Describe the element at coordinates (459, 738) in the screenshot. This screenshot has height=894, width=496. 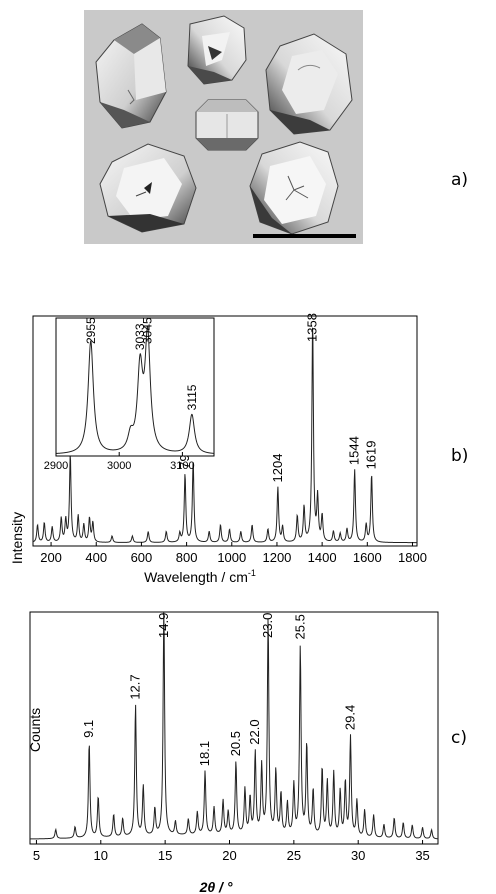
I see `panel-label-c: c)` at that location.